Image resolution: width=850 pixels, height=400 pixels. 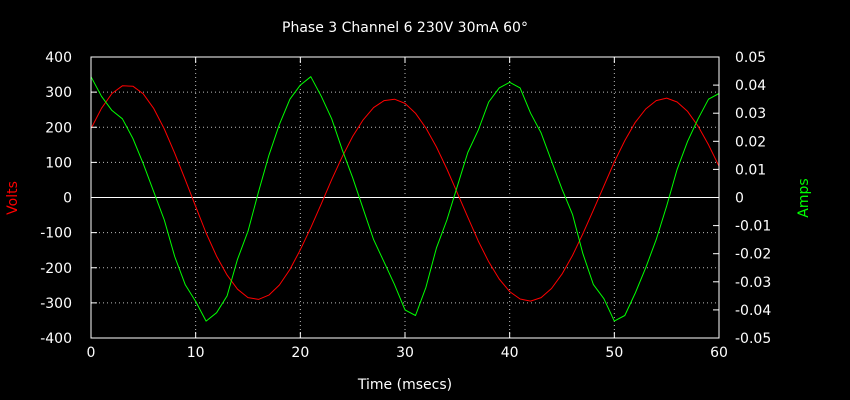 I want to click on y2-tick-label: 0, so click(x=739, y=199).